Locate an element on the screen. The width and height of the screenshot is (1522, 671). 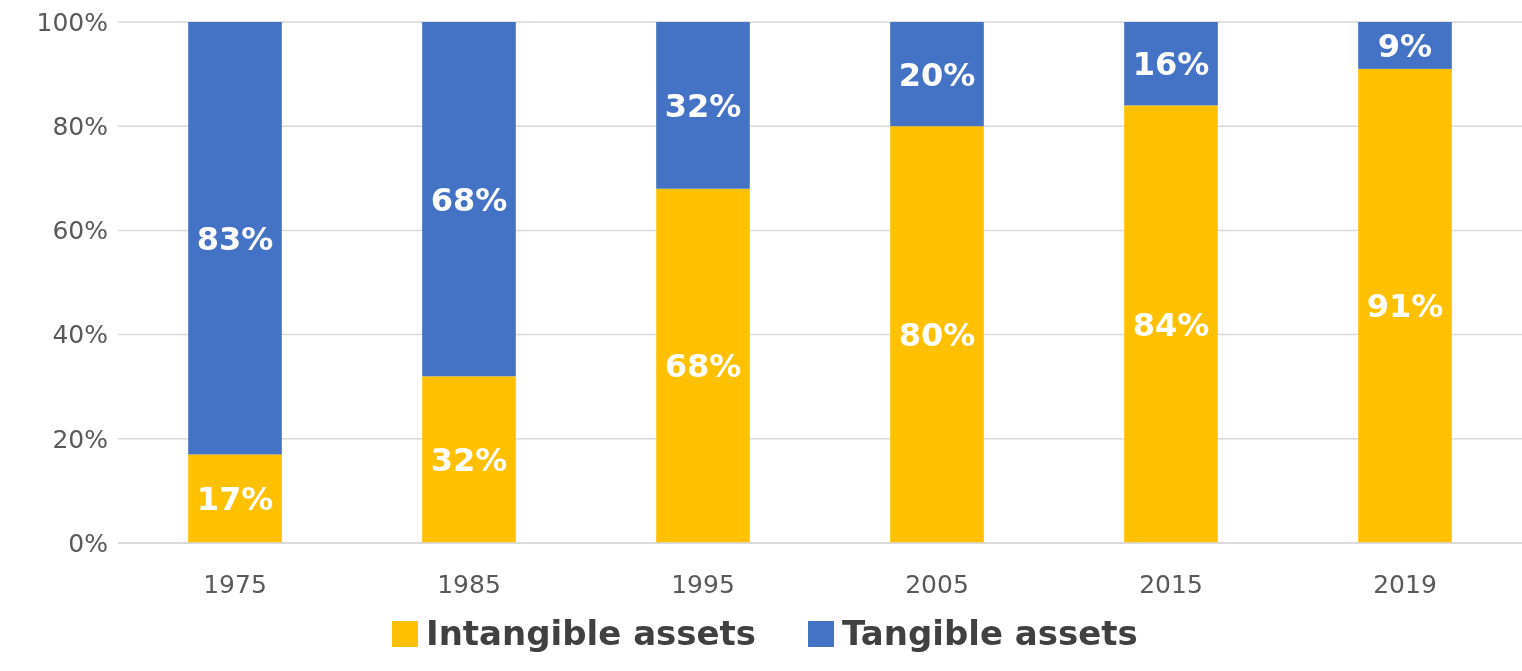
data-label: 84% is located at coordinates (1171, 324).